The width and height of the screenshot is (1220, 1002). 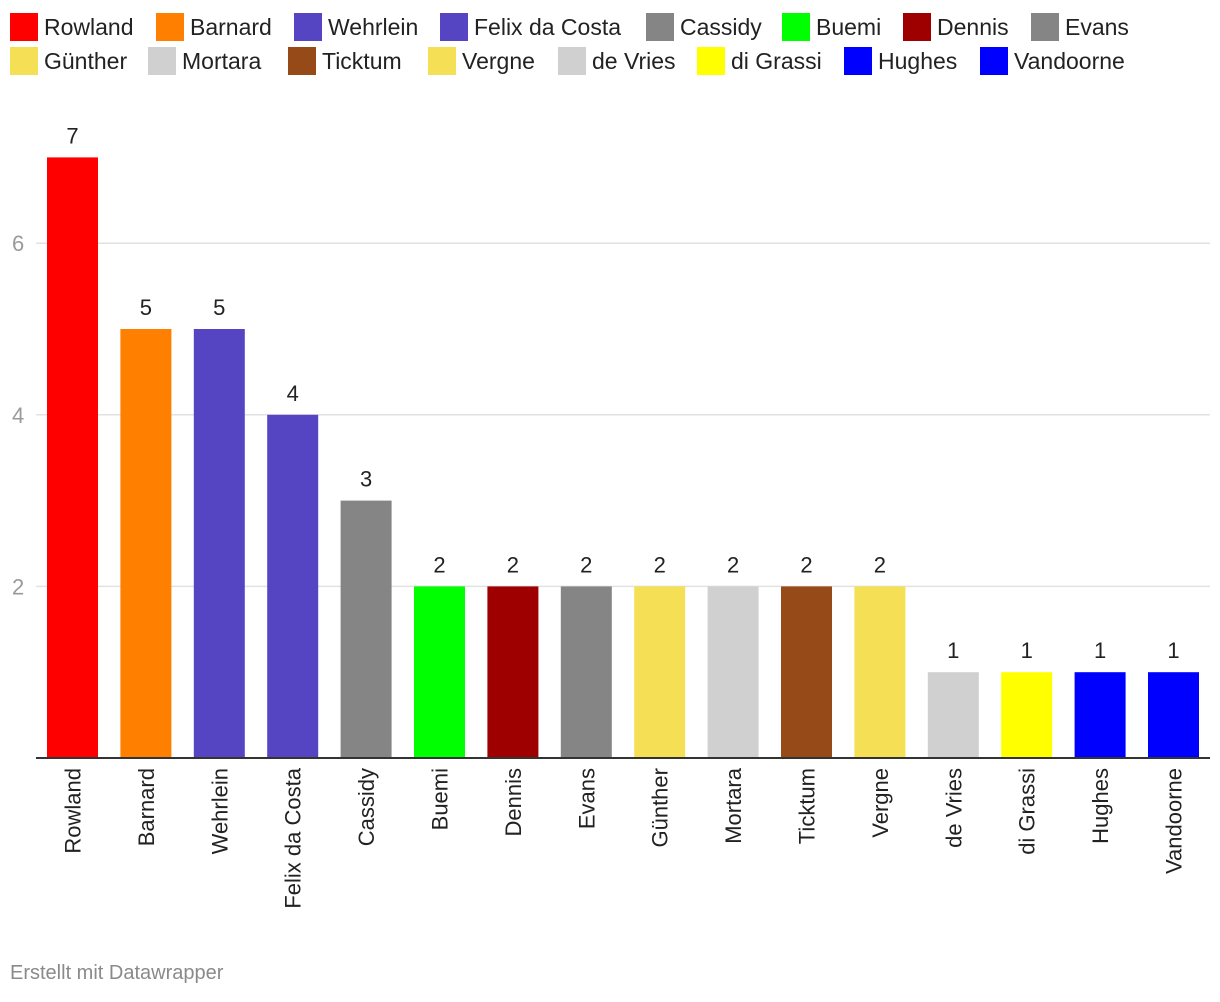 I want to click on x-tick-label: Buemi, so click(x=440, y=799).